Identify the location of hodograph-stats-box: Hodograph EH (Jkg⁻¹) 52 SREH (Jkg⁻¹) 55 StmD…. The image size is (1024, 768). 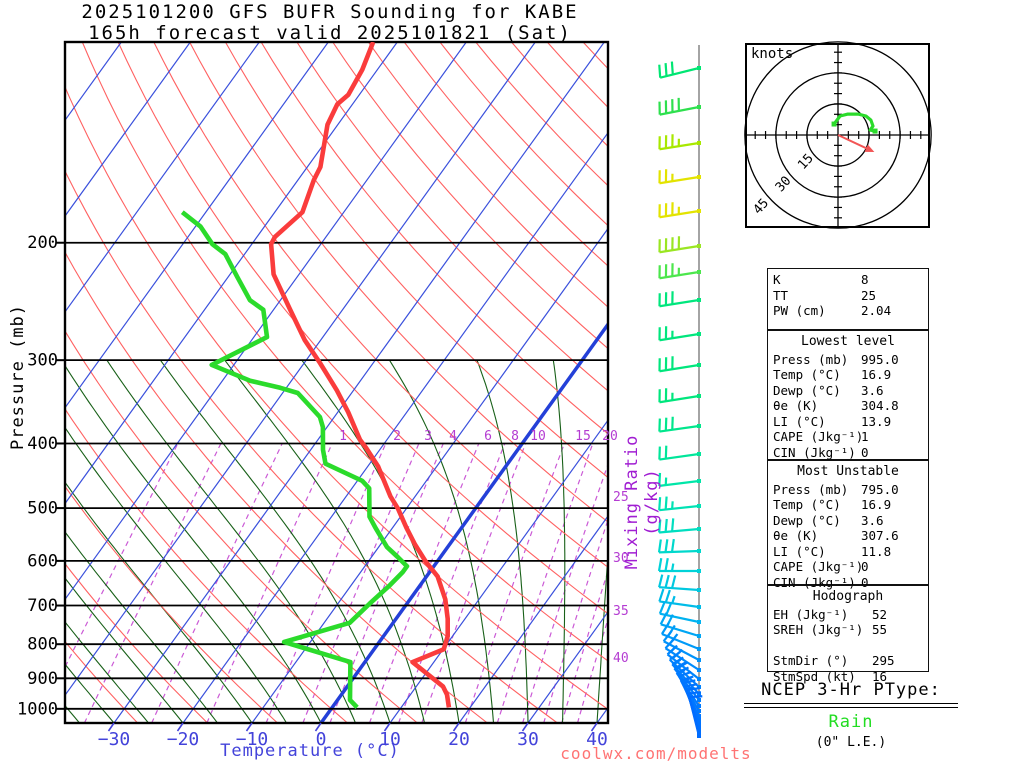
(848, 634).